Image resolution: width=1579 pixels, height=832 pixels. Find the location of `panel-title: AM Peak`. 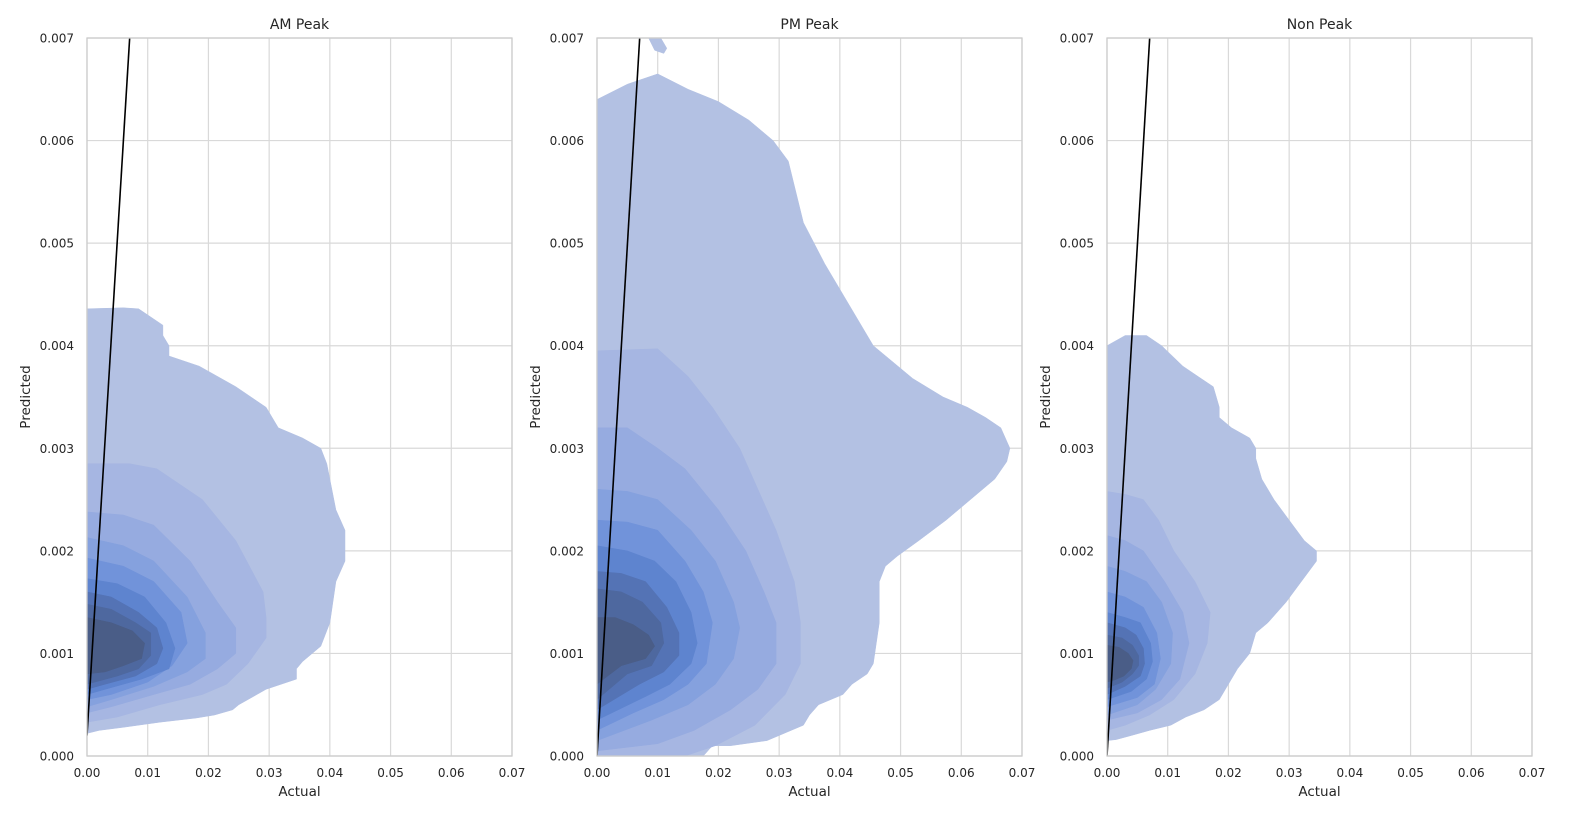

panel-title: AM Peak is located at coordinates (300, 25).